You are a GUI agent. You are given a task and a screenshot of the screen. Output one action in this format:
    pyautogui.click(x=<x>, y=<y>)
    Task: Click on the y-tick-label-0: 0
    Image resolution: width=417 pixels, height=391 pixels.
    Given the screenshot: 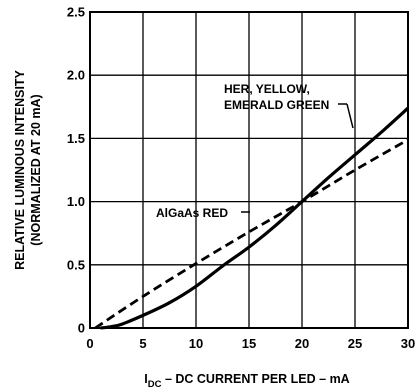 What is the action you would take?
    pyautogui.click(x=81, y=328)
    